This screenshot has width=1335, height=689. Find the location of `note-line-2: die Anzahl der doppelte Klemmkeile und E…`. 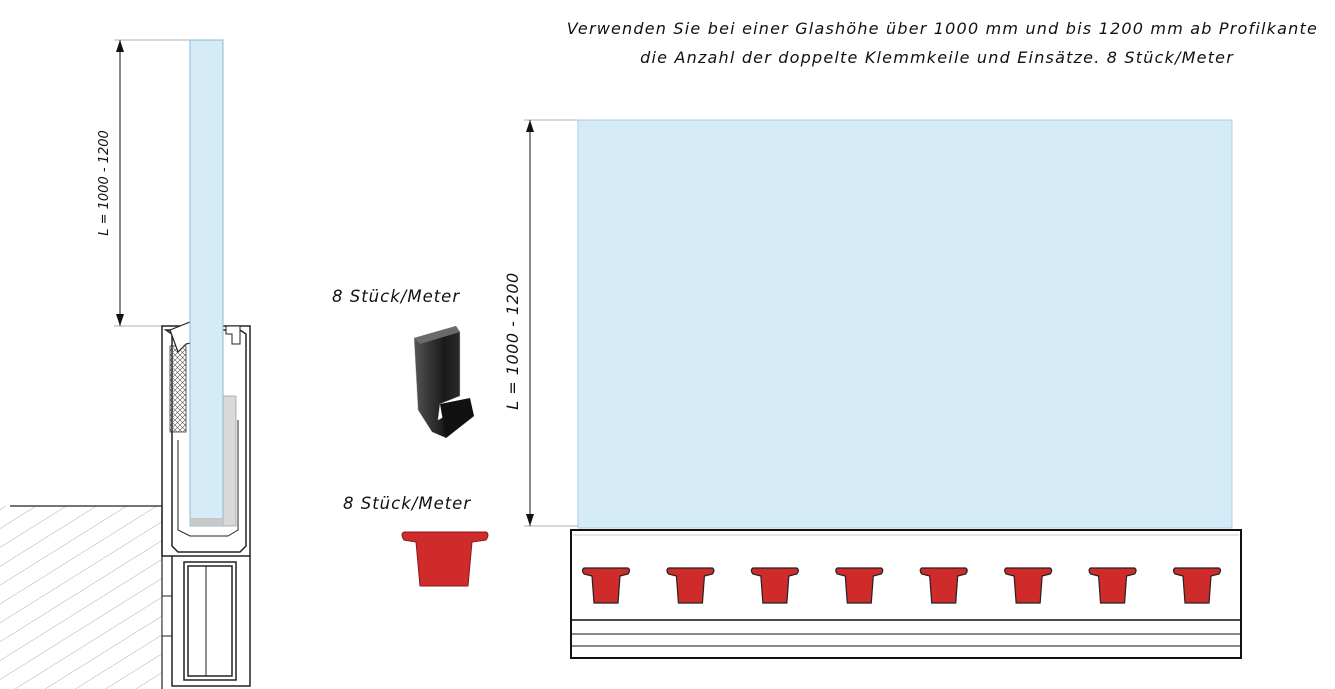

note-line-2: die Anzahl der doppelte Klemmkeile und E… is located at coordinates (937, 57).